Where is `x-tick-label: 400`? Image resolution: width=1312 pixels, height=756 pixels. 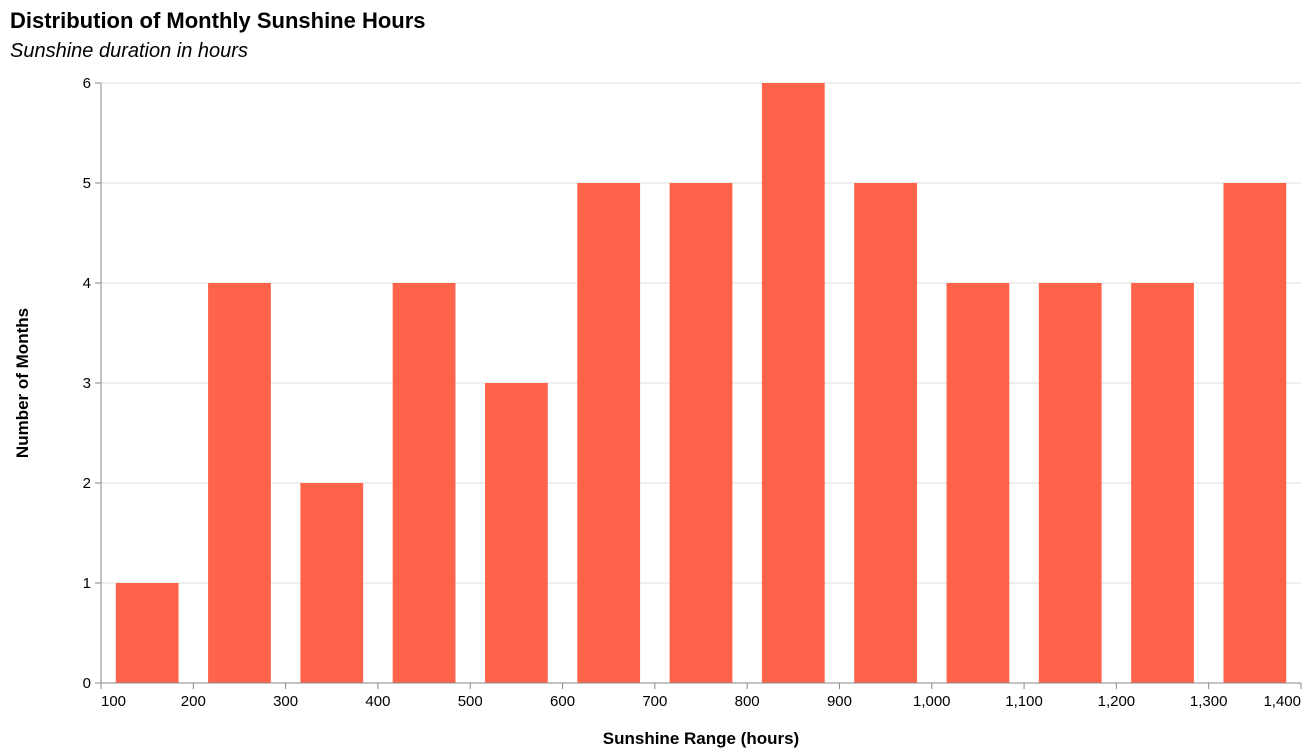 x-tick-label: 400 is located at coordinates (377, 701).